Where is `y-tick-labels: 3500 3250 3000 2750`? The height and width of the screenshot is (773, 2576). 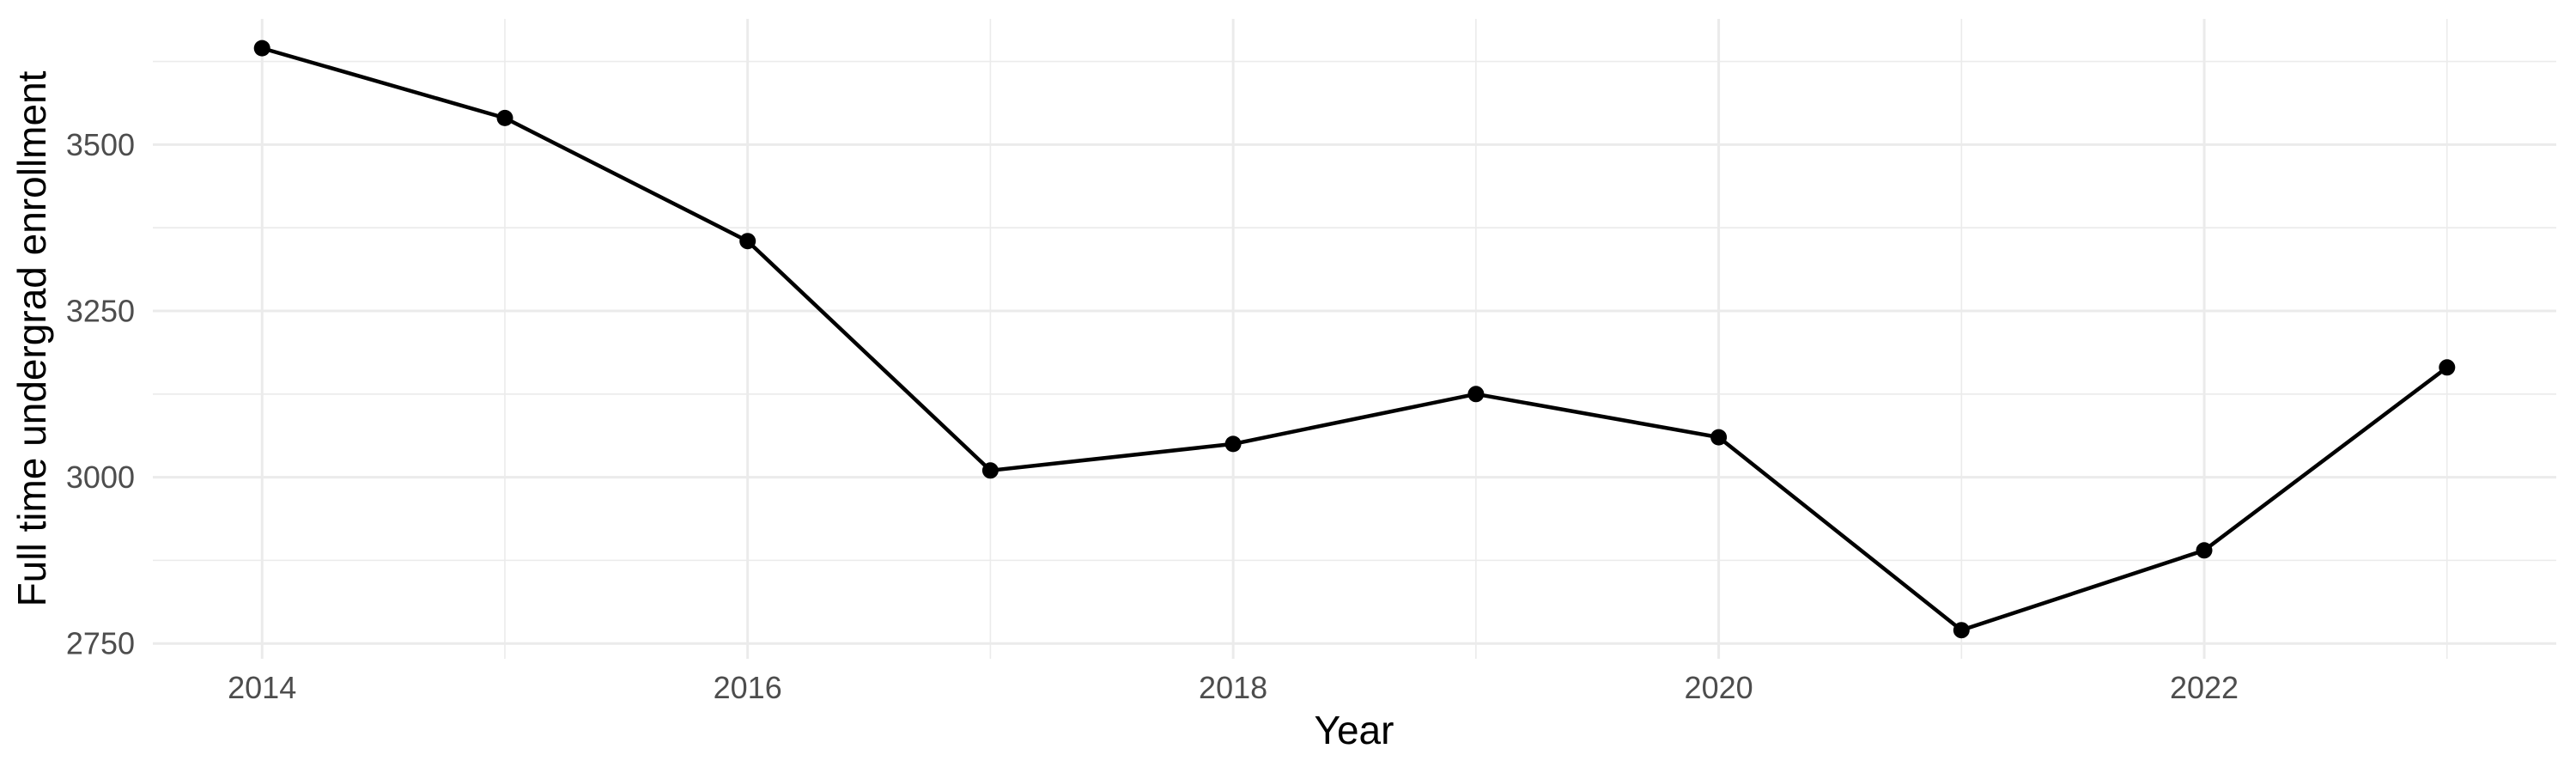
y-tick-labels: 3500 3250 3000 2750 is located at coordinates (101, 394).